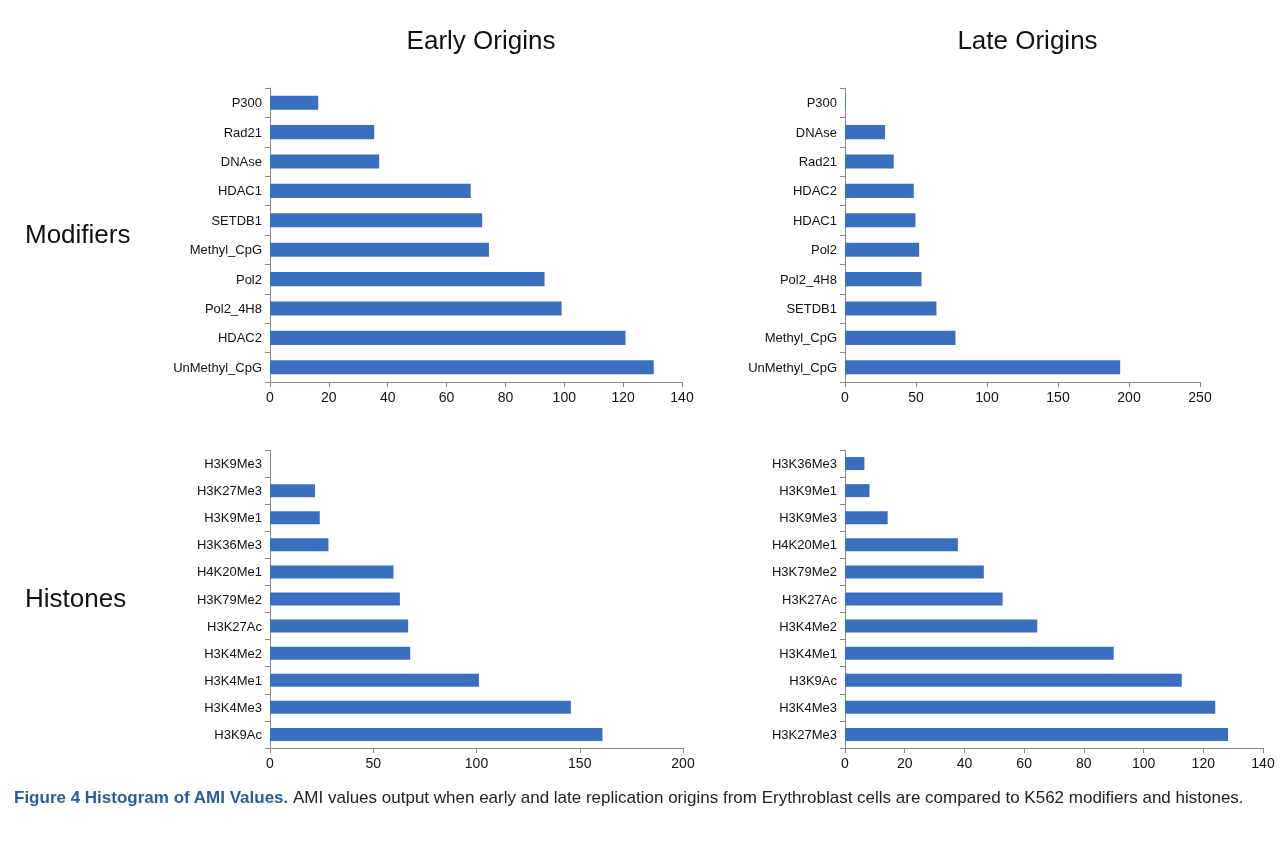 This screenshot has width=1287, height=843. What do you see at coordinates (373, 763) in the screenshot?
I see `x-tick-label: 50` at bounding box center [373, 763].